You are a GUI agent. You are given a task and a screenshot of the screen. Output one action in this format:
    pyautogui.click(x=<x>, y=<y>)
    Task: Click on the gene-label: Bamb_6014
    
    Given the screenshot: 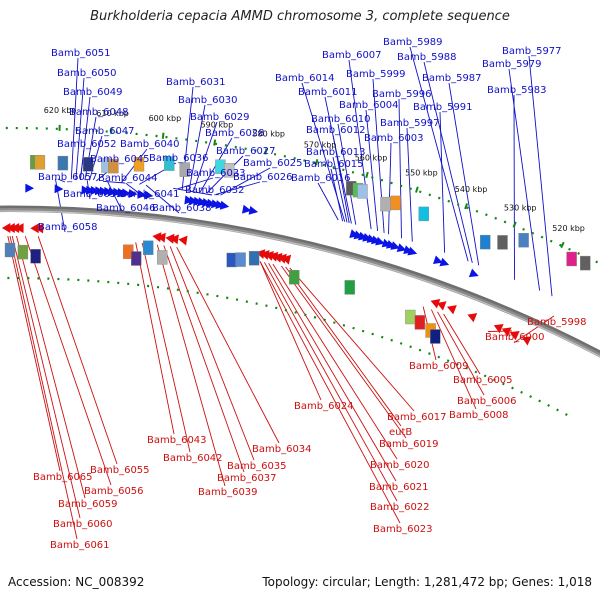 What is the action you would take?
    pyautogui.click(x=305, y=78)
    